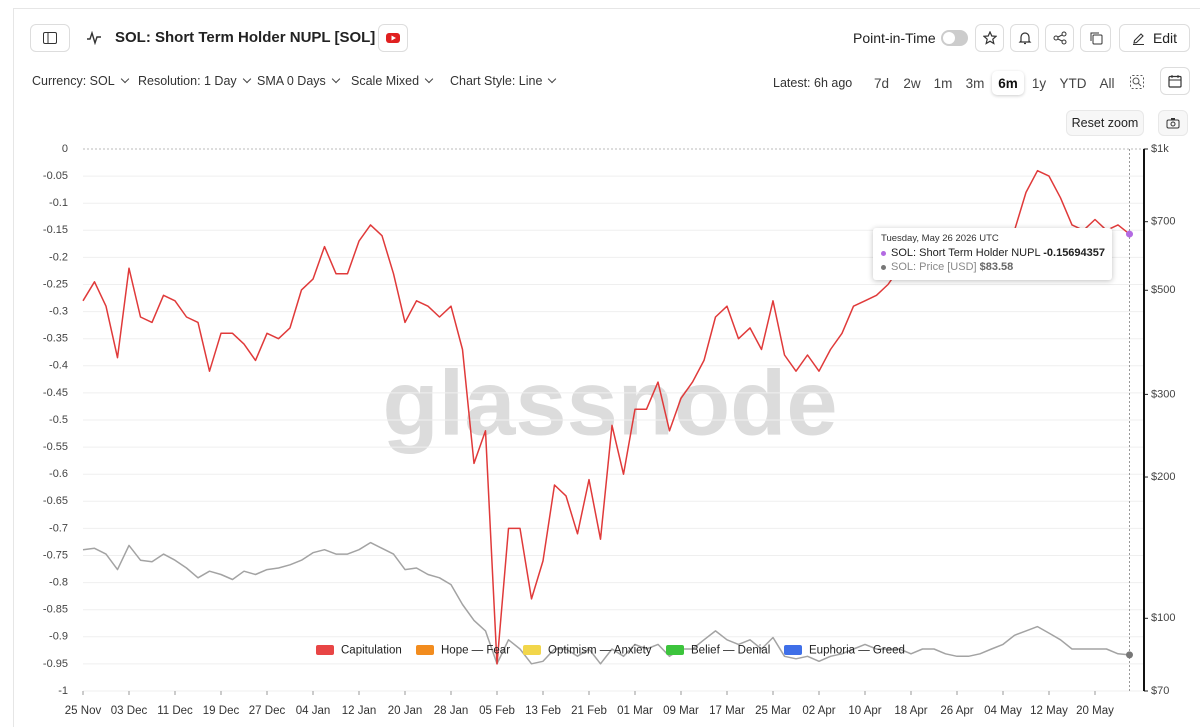 The width and height of the screenshot is (1200, 727). Describe the element at coordinates (864, 711) in the screenshot. I see `x-tick-label: 10 Apr` at that location.